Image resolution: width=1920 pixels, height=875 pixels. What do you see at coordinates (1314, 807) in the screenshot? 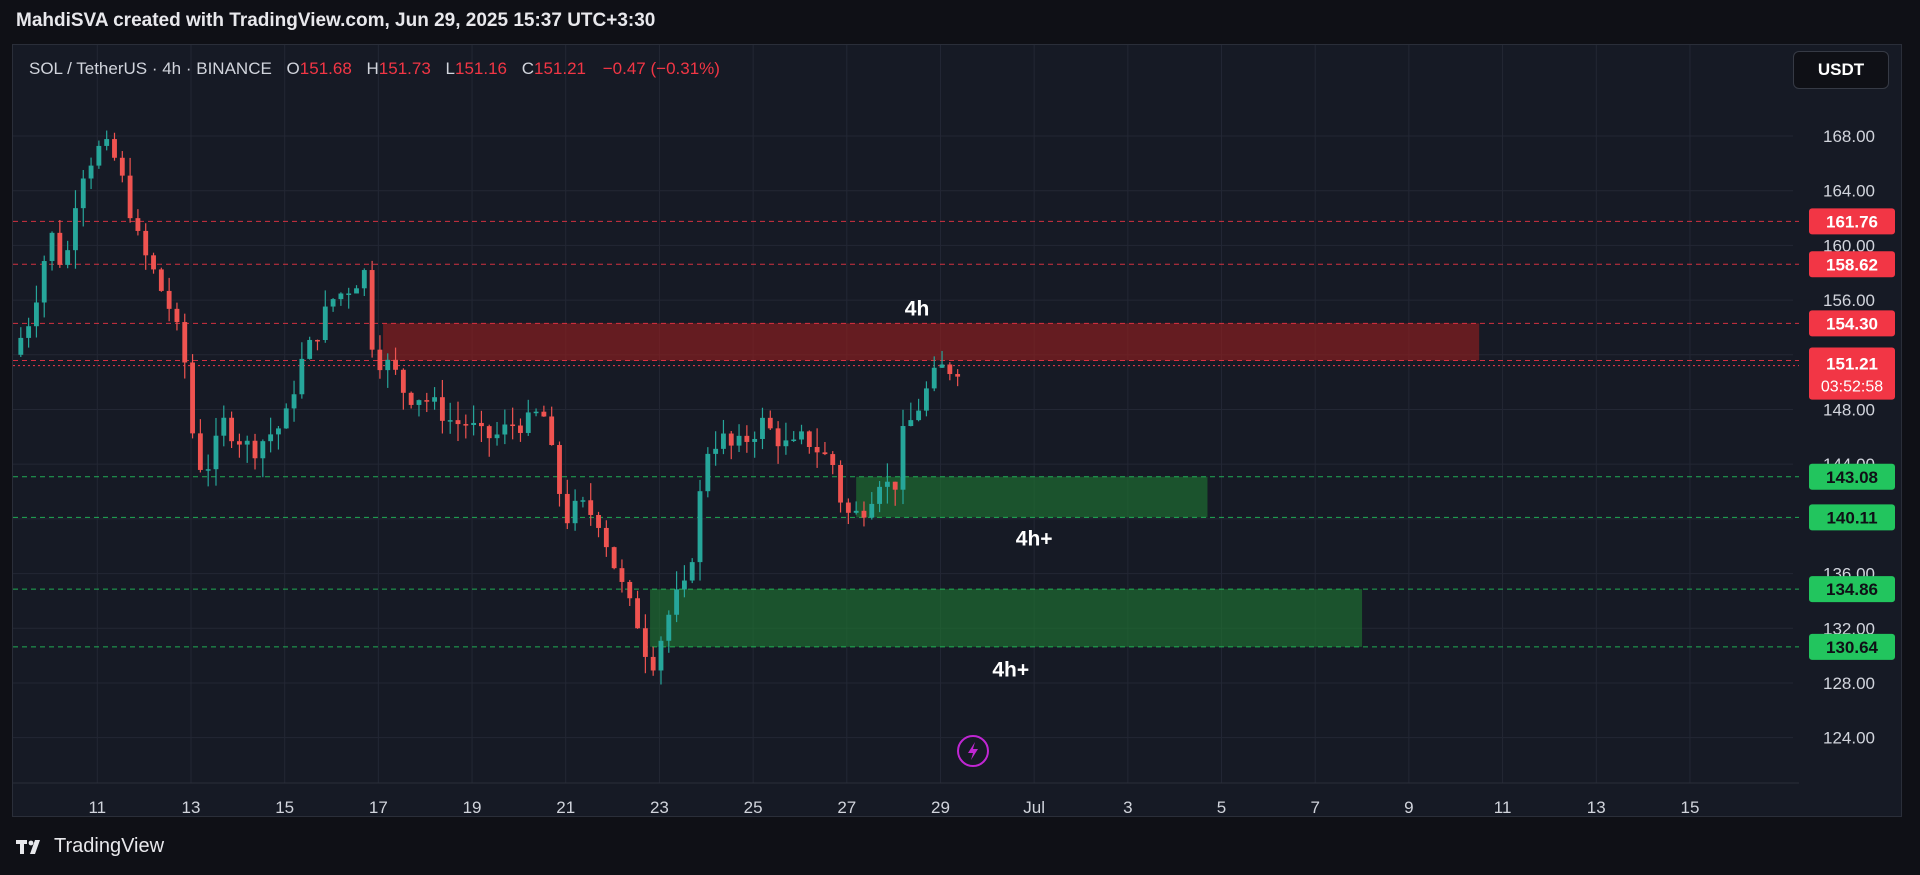
I see `x-tick-label: 7` at bounding box center [1314, 807].